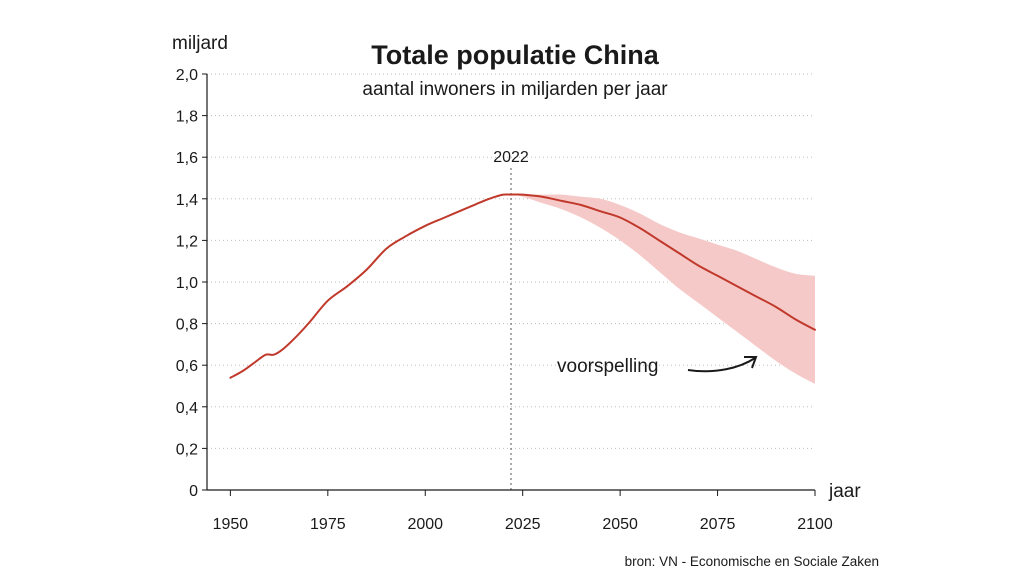 This screenshot has height=576, width=1024. Describe the element at coordinates (425, 524) in the screenshot. I see `x-tick-label: 2000` at that location.